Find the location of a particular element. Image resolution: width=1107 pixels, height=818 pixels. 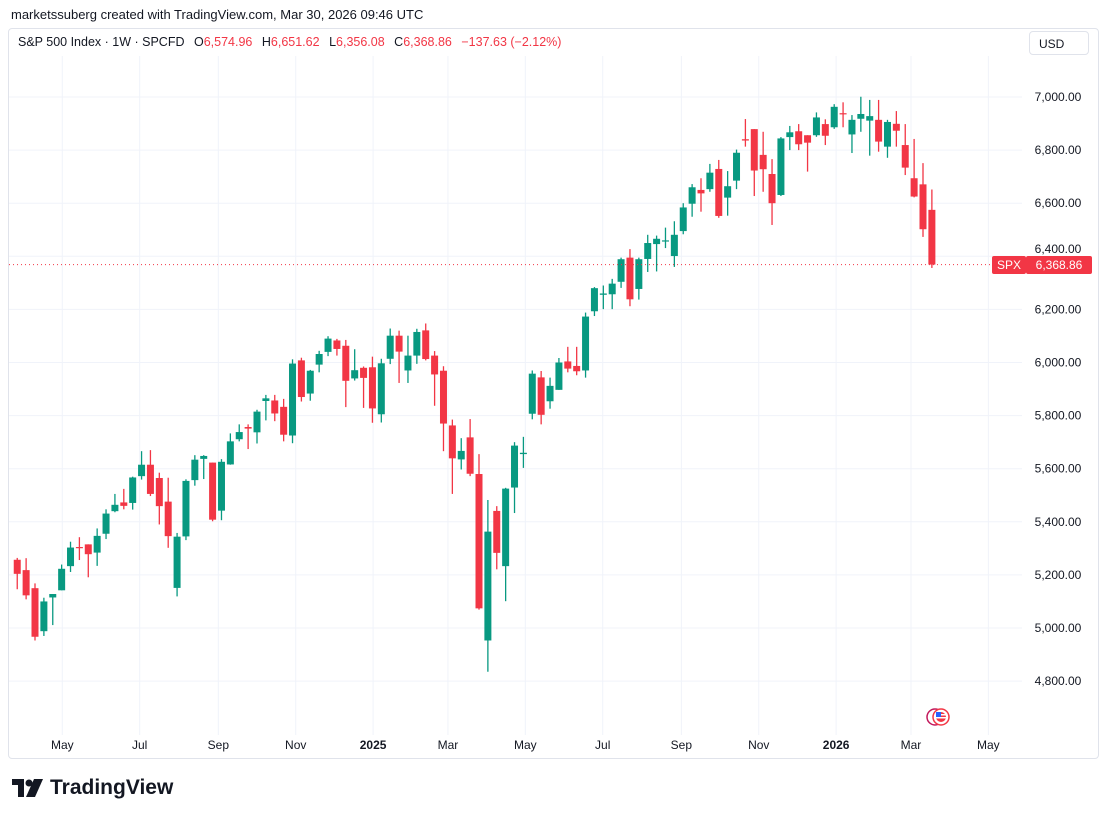

tradingview-logo: TradingView is located at coordinates (92, 788).